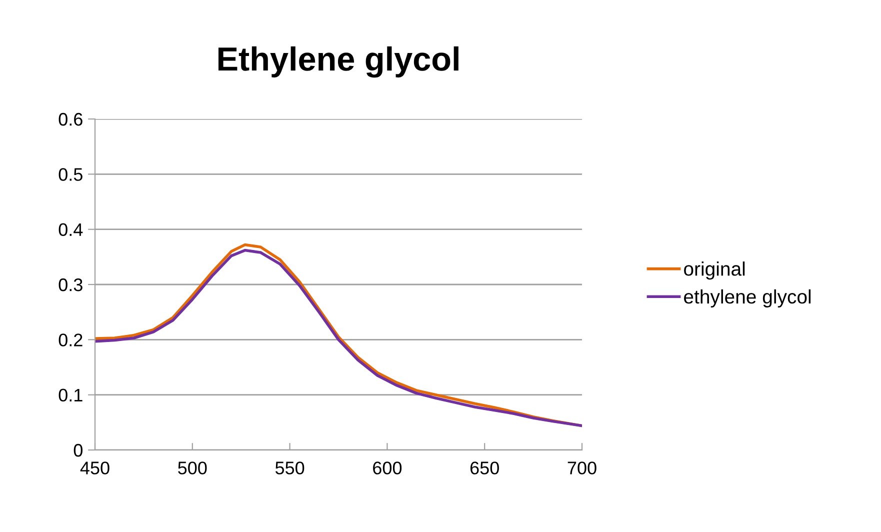 This screenshot has height=532, width=881. I want to click on legend-label: ethylene glycol, so click(747, 298).